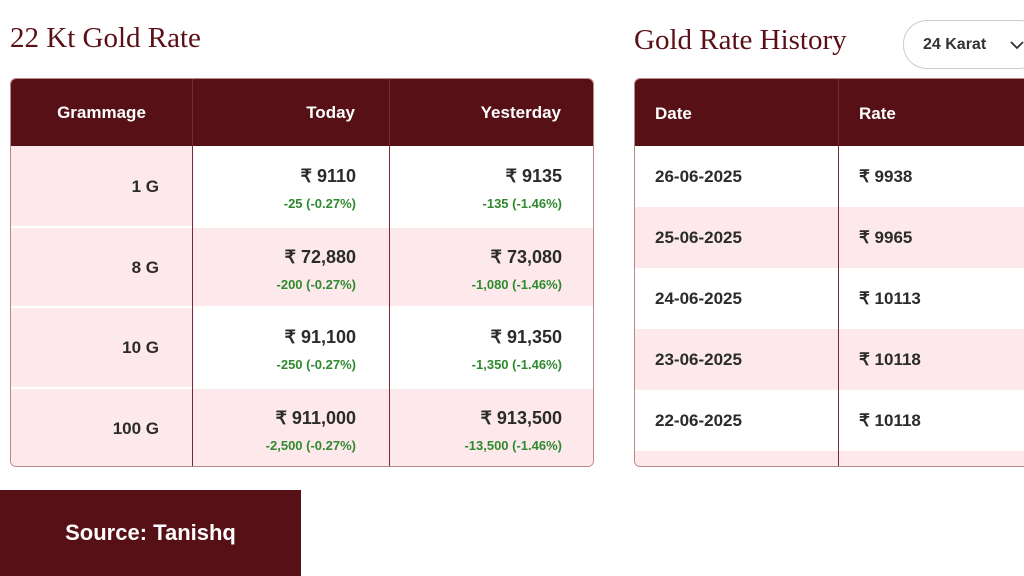 The height and width of the screenshot is (576, 1024). What do you see at coordinates (145, 267) in the screenshot?
I see `grammage: 8 G` at bounding box center [145, 267].